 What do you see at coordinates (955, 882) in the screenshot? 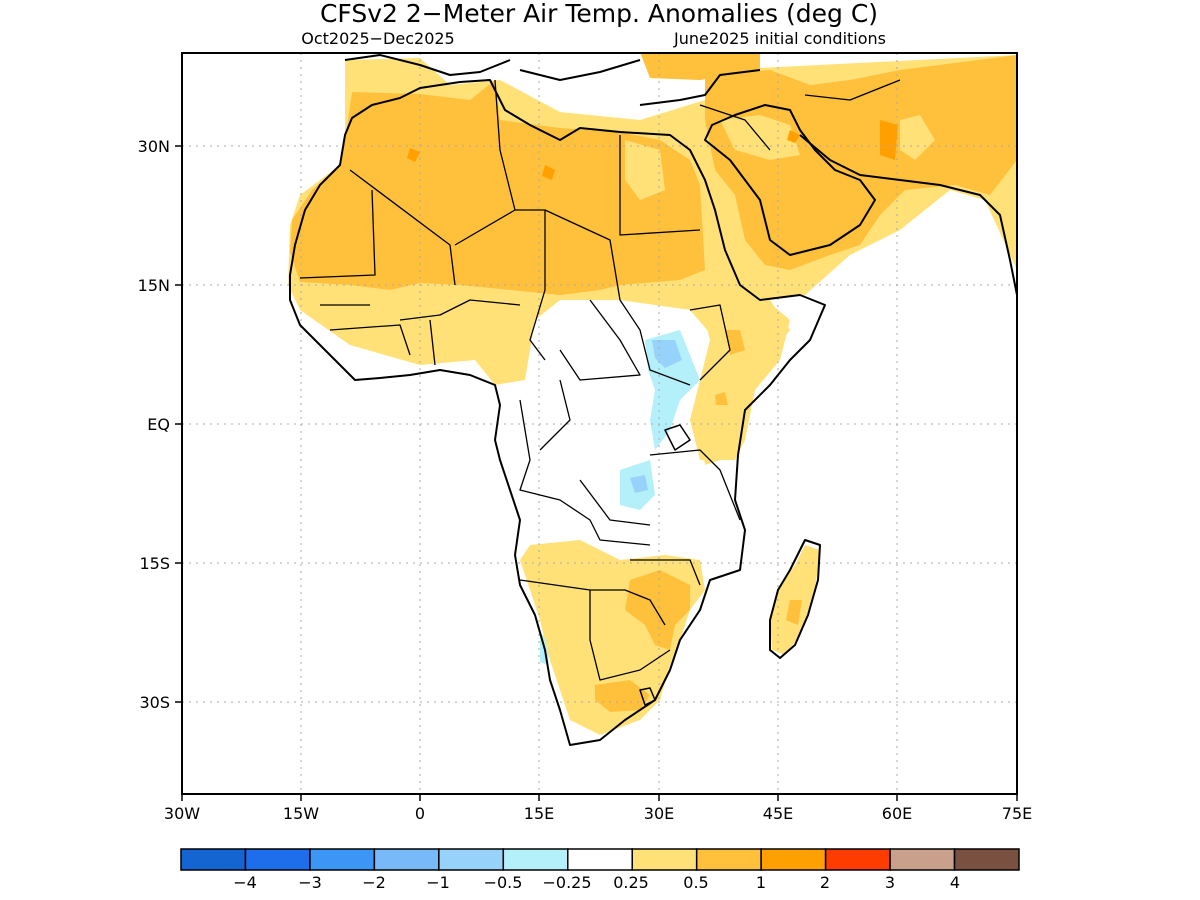
I see `colorbar-label: 4` at bounding box center [955, 882].